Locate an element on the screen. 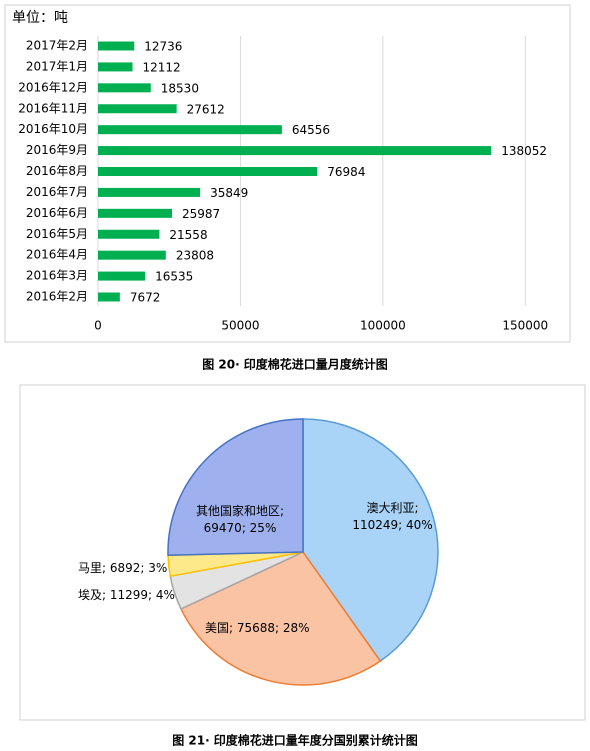 This screenshot has height=751, width=590. y-tick-label: 2016年3月 is located at coordinates (57, 276).